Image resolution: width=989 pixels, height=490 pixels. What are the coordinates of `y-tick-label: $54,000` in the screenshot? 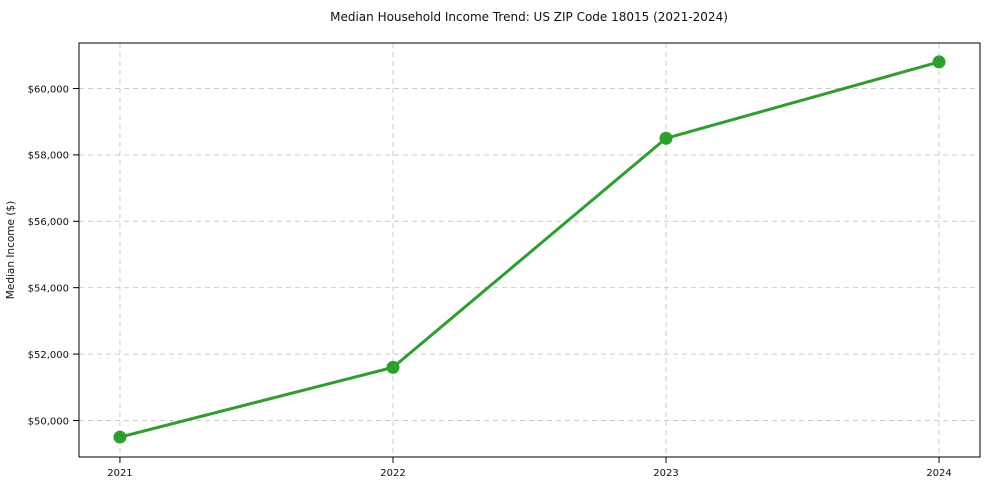 It's located at (48, 288).